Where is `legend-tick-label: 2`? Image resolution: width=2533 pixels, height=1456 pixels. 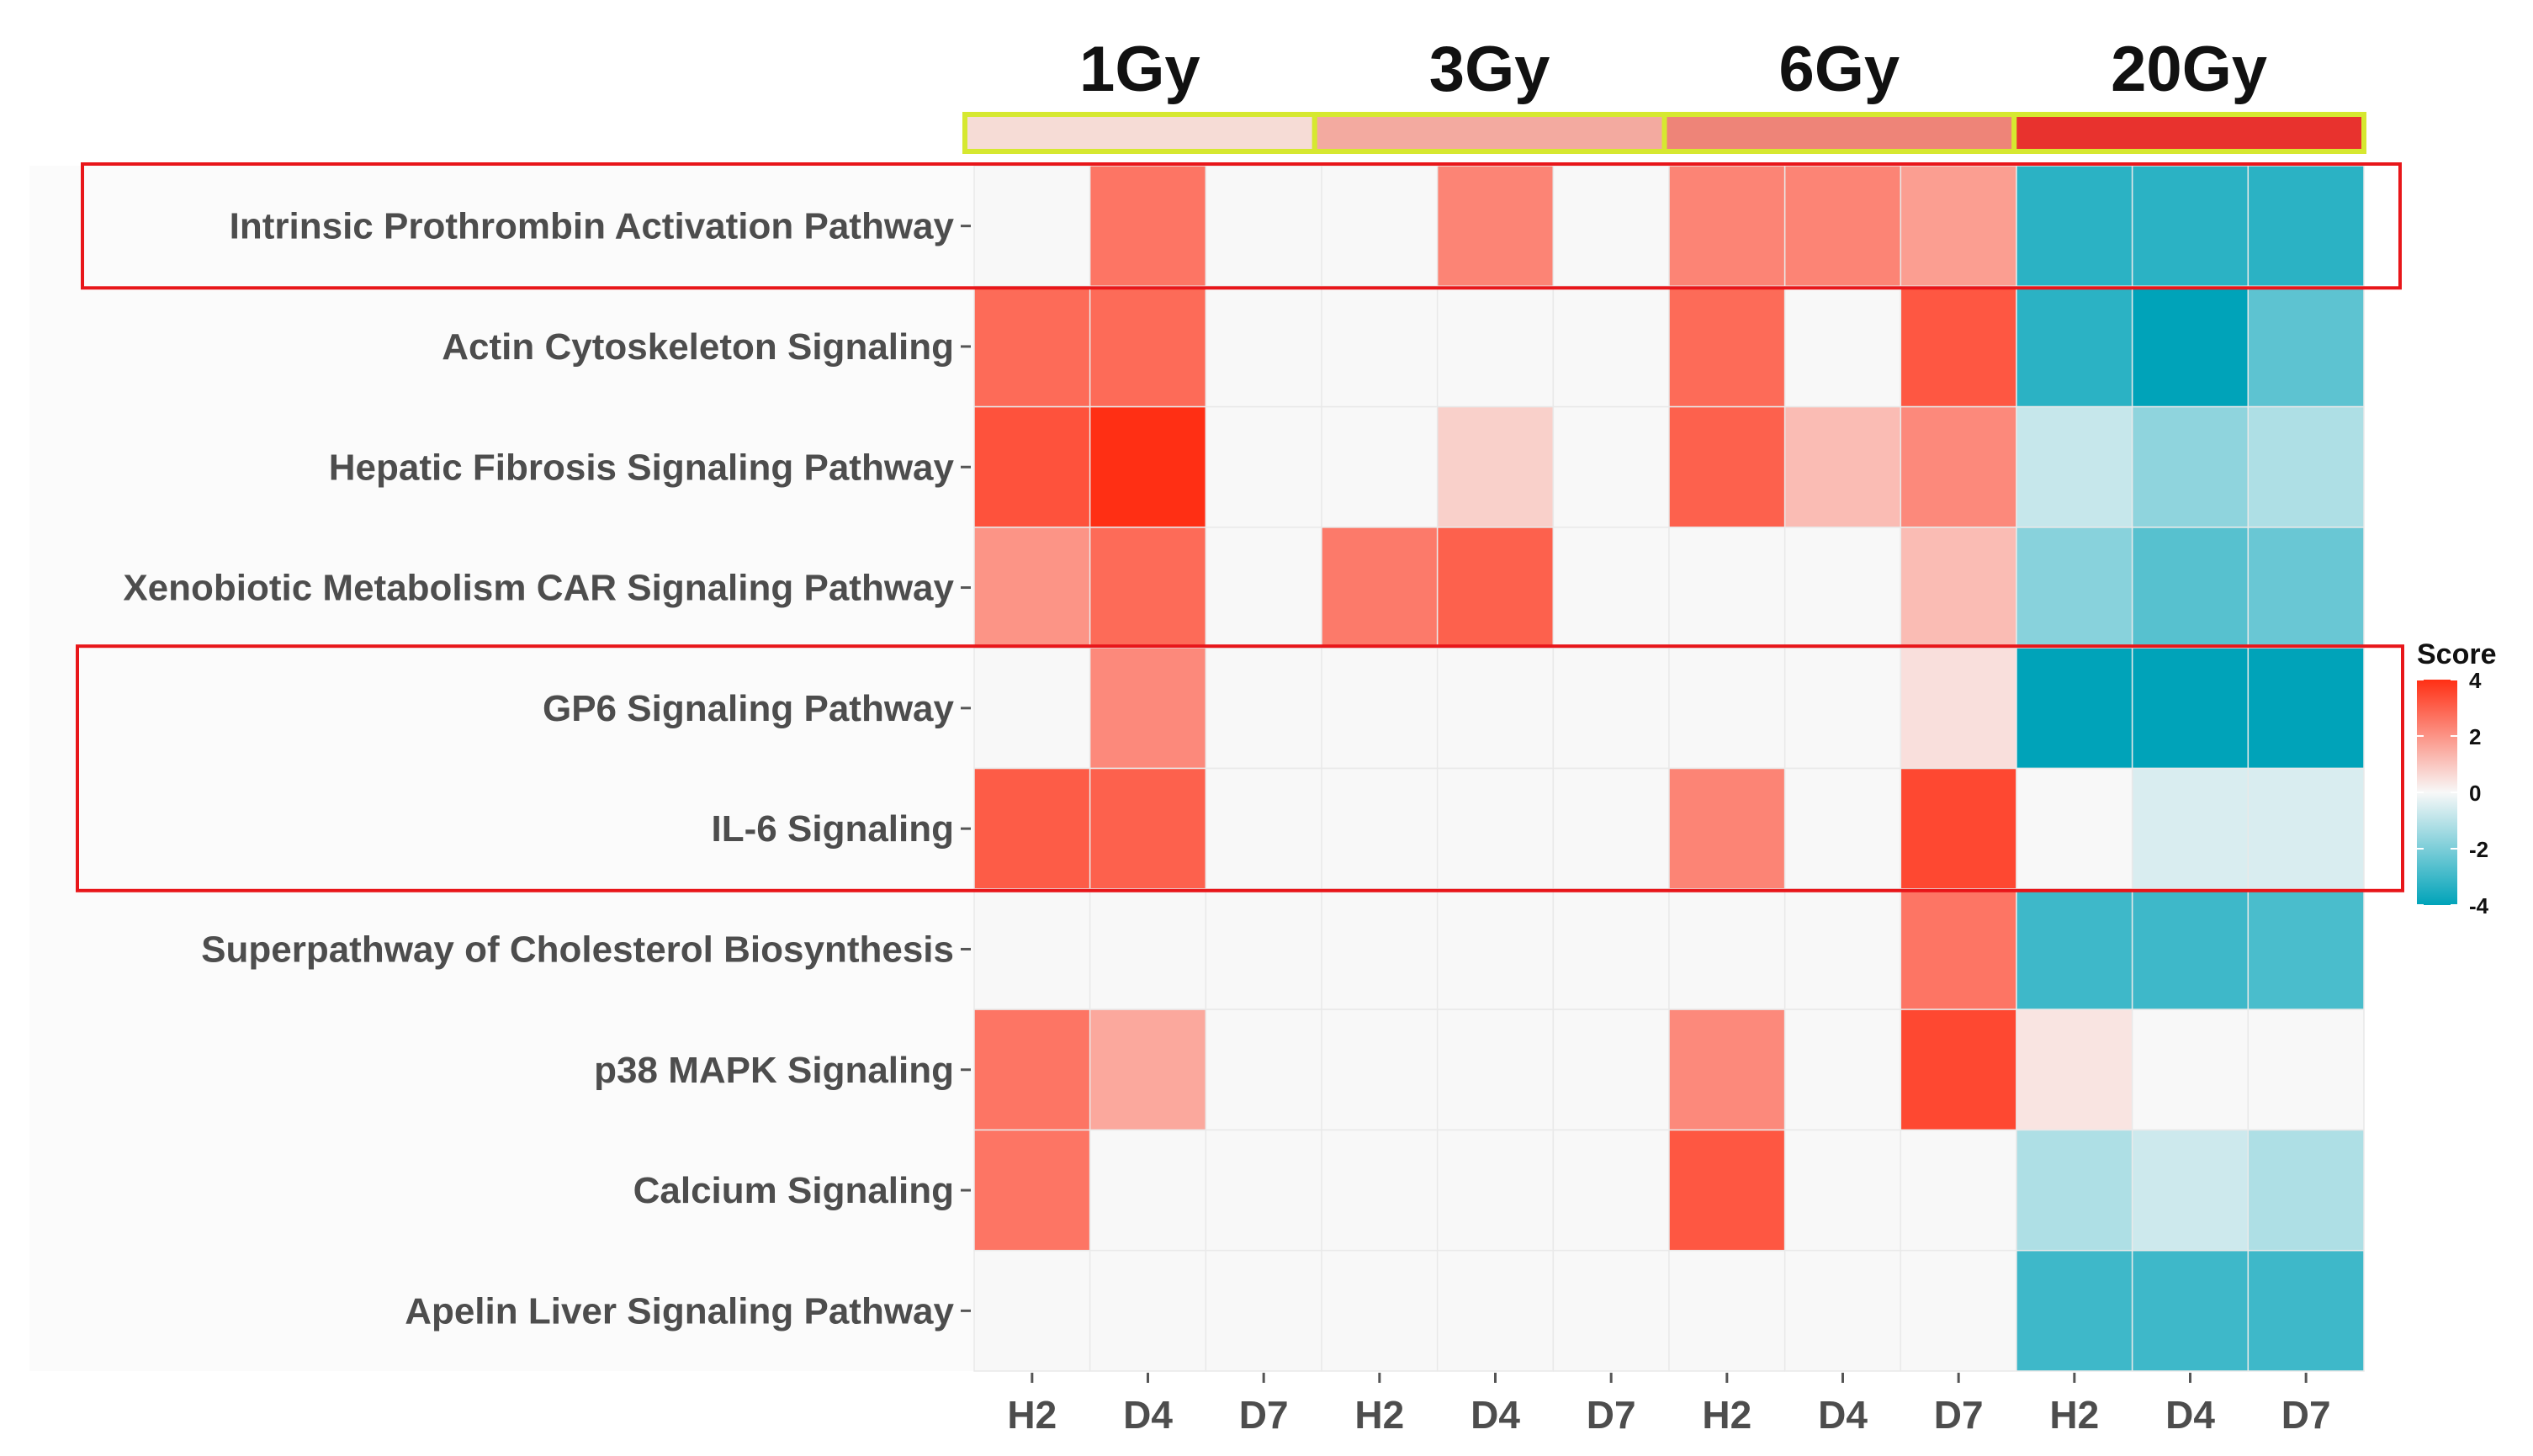 legend-tick-label: 2 is located at coordinates (2475, 736).